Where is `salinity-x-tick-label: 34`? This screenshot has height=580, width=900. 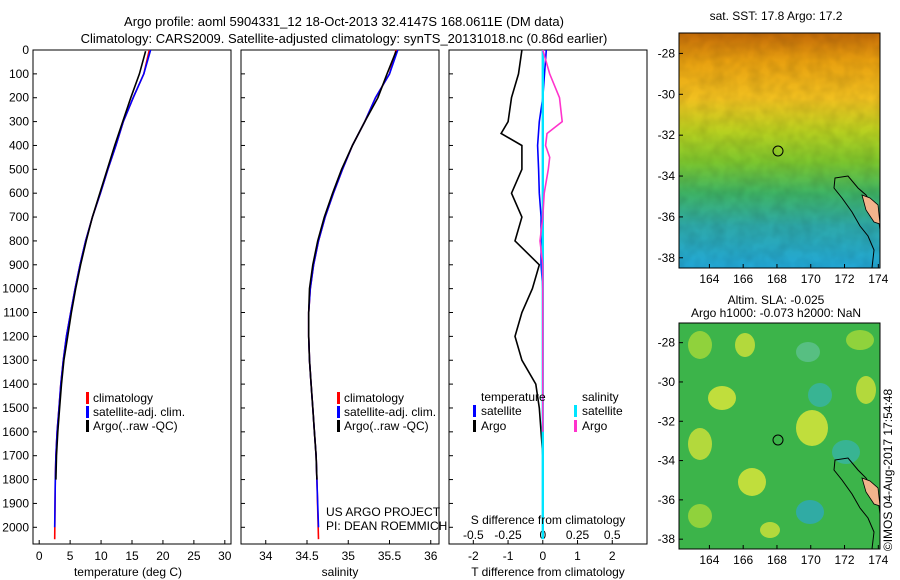 salinity-x-tick-label: 34 is located at coordinates (266, 556).